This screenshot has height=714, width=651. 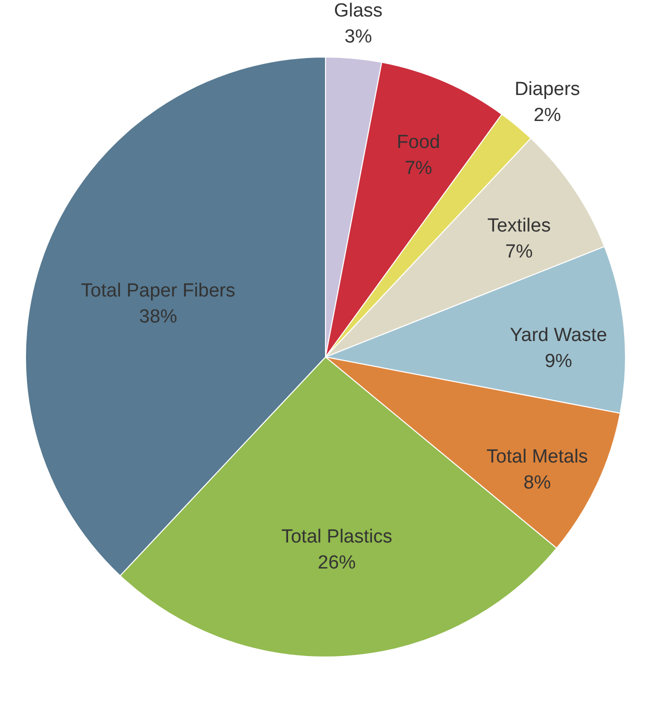 I want to click on slice-label: Total Paper Fibers, so click(x=158, y=291).